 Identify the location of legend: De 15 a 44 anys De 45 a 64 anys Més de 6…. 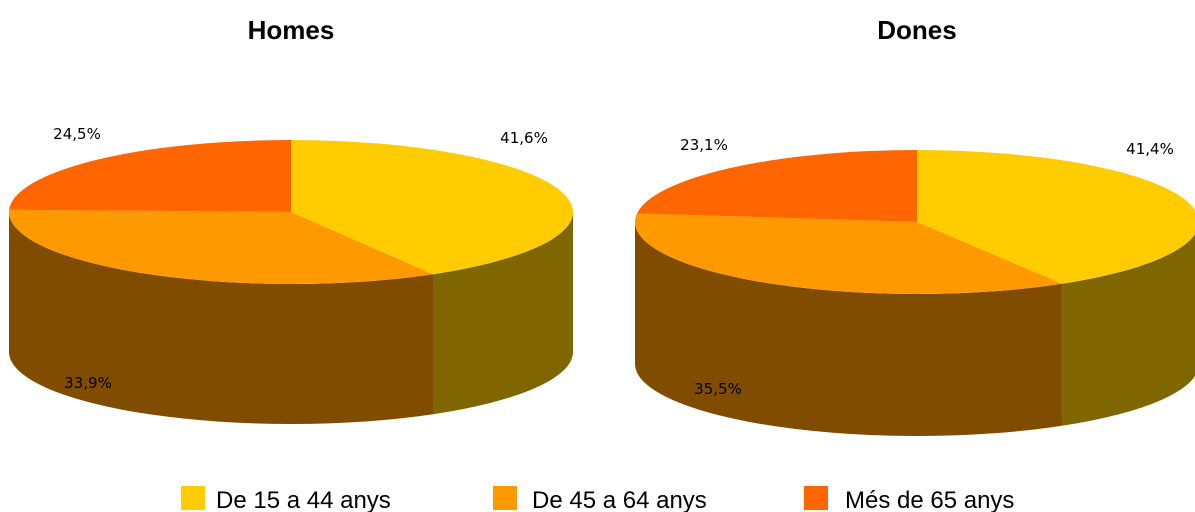
(597, 499).